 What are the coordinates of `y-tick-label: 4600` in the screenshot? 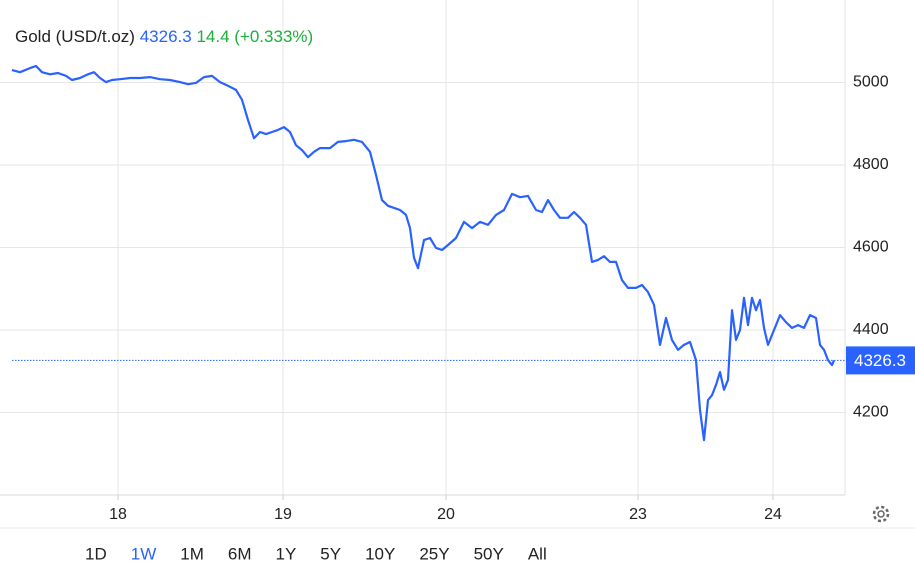 It's located at (871, 247).